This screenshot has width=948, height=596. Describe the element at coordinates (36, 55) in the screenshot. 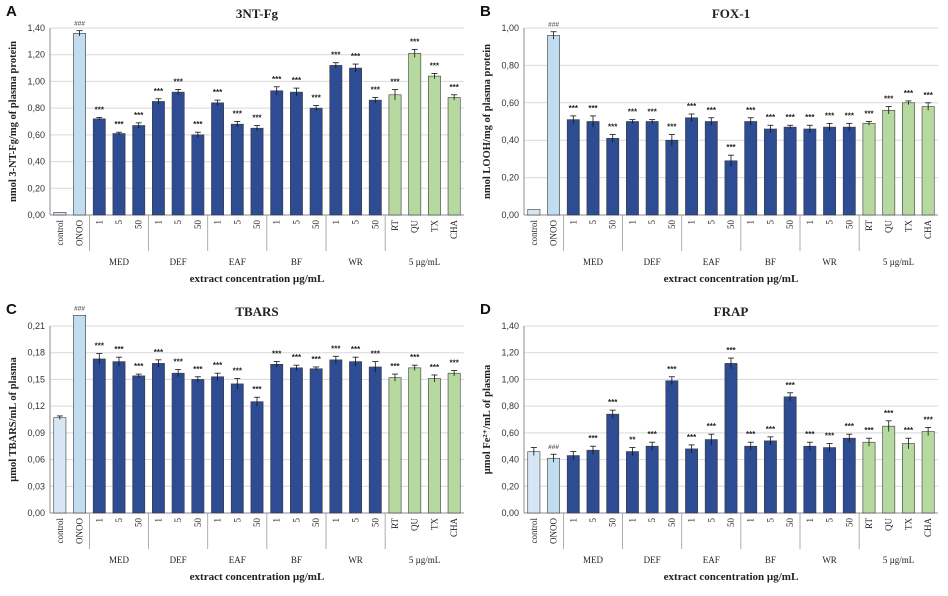

I see `y-tick-label: 1,20` at that location.